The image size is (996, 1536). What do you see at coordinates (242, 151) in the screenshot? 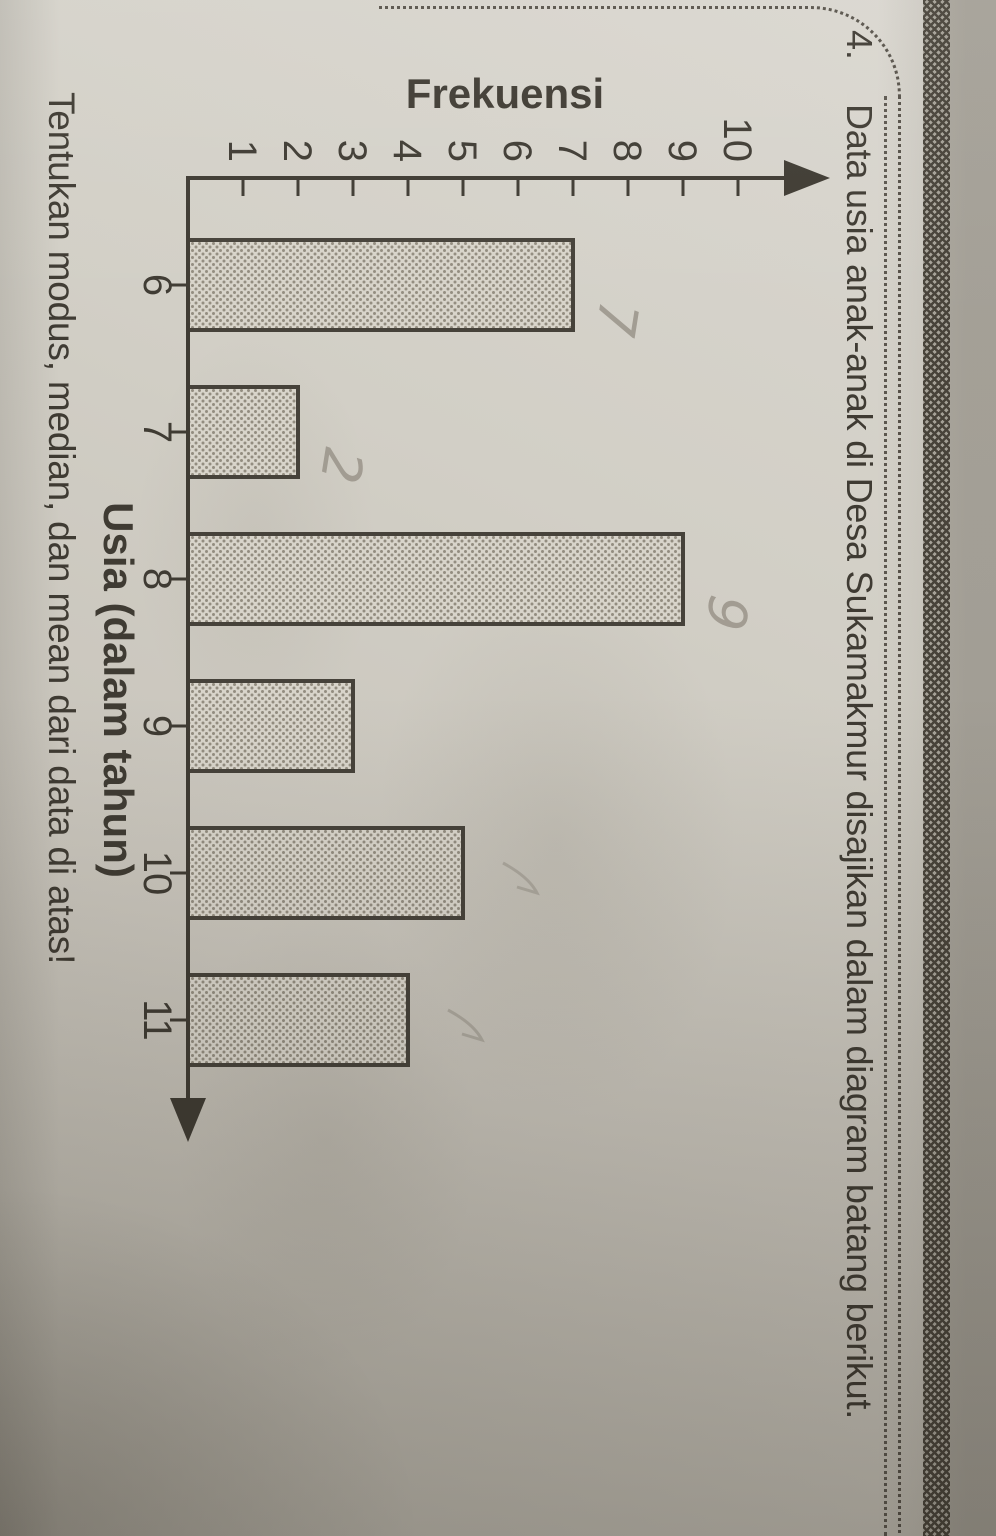
I see `y-tick-label: 1` at bounding box center [242, 151].